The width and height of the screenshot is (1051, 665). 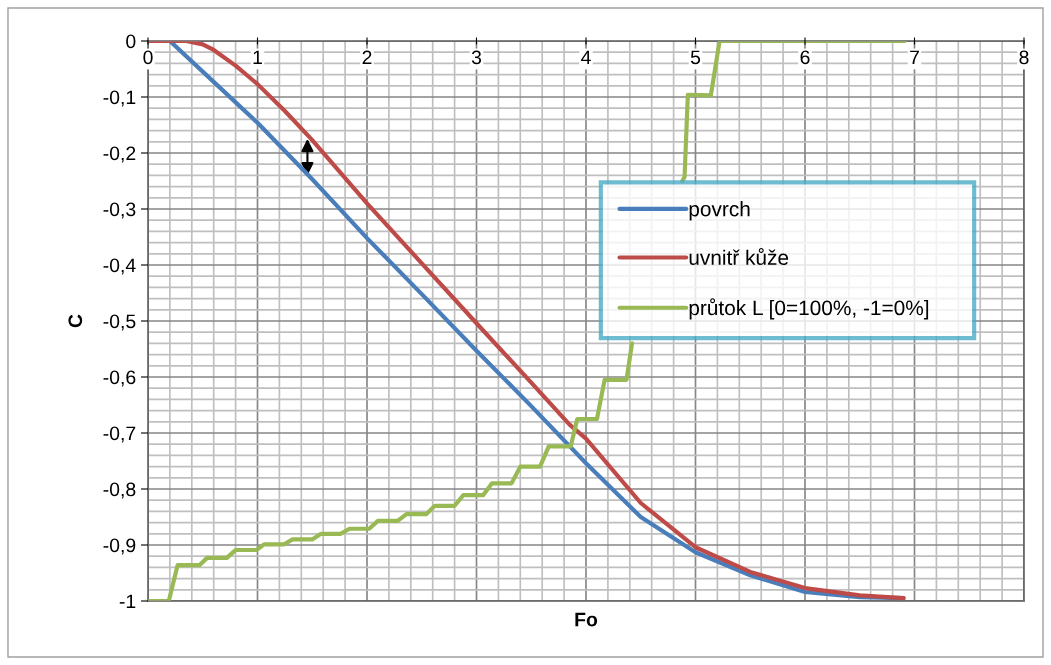 What do you see at coordinates (119, 210) in the screenshot?
I see `y-tick-label: -0,3` at bounding box center [119, 210].